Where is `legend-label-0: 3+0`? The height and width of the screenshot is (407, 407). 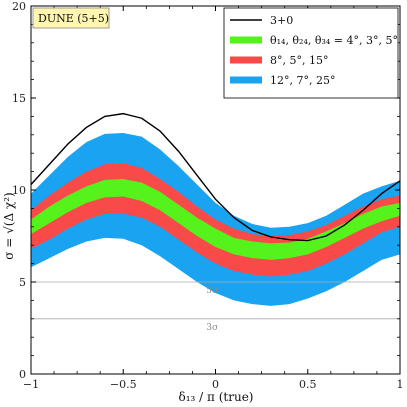
legend-label-0: 3+0 is located at coordinates (281, 20).